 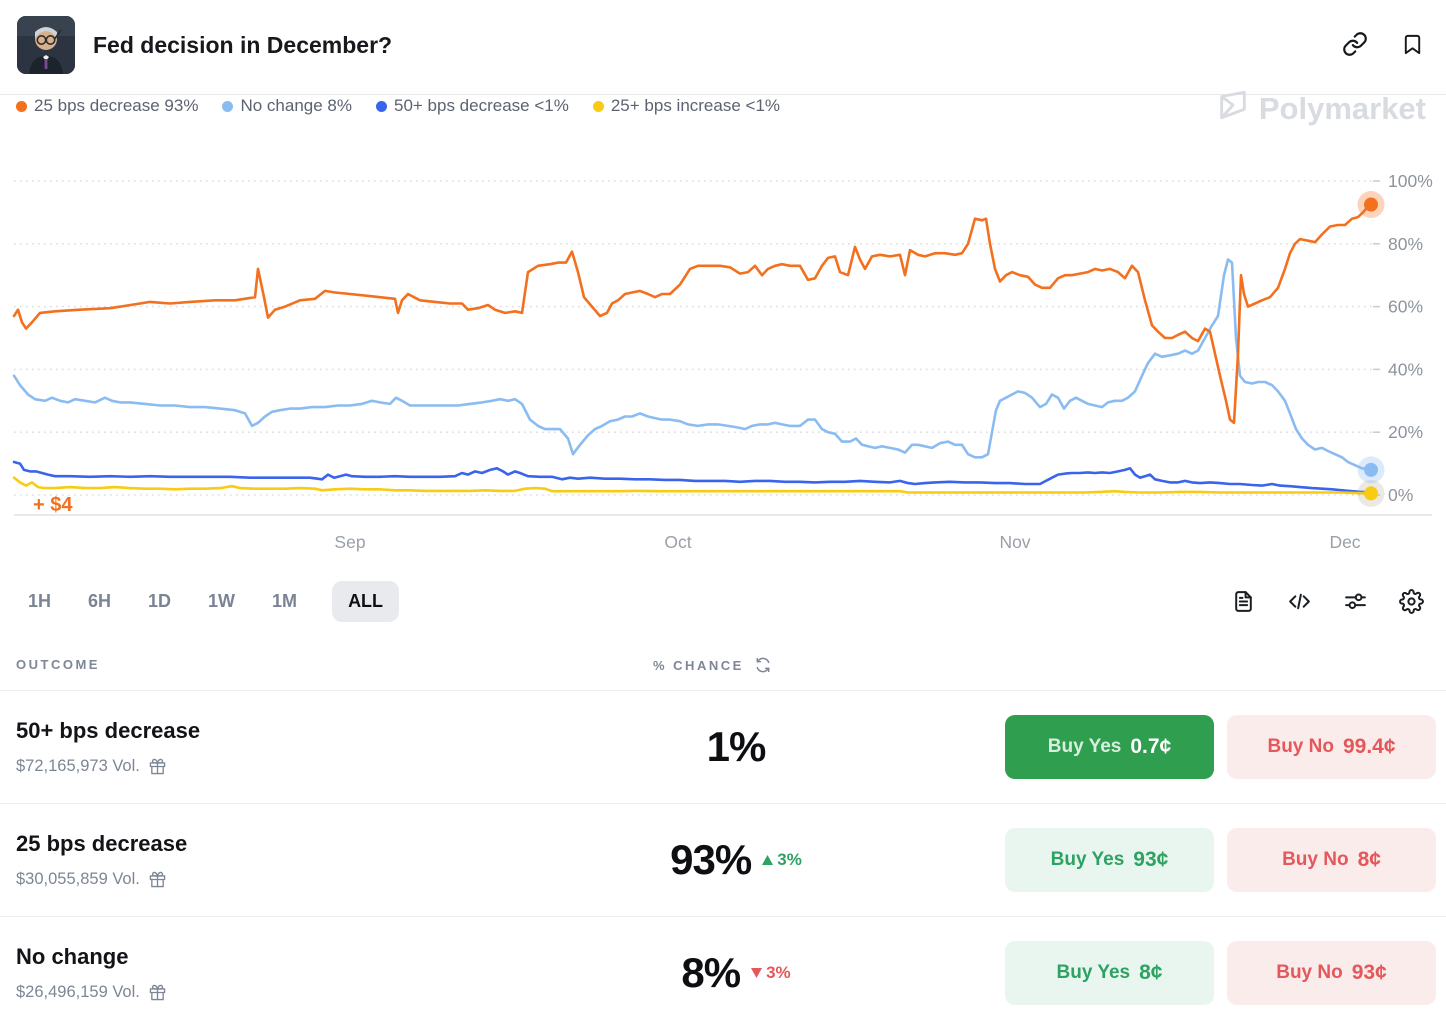 I want to click on chance-column-header: % CHANCE, so click(x=698, y=665).